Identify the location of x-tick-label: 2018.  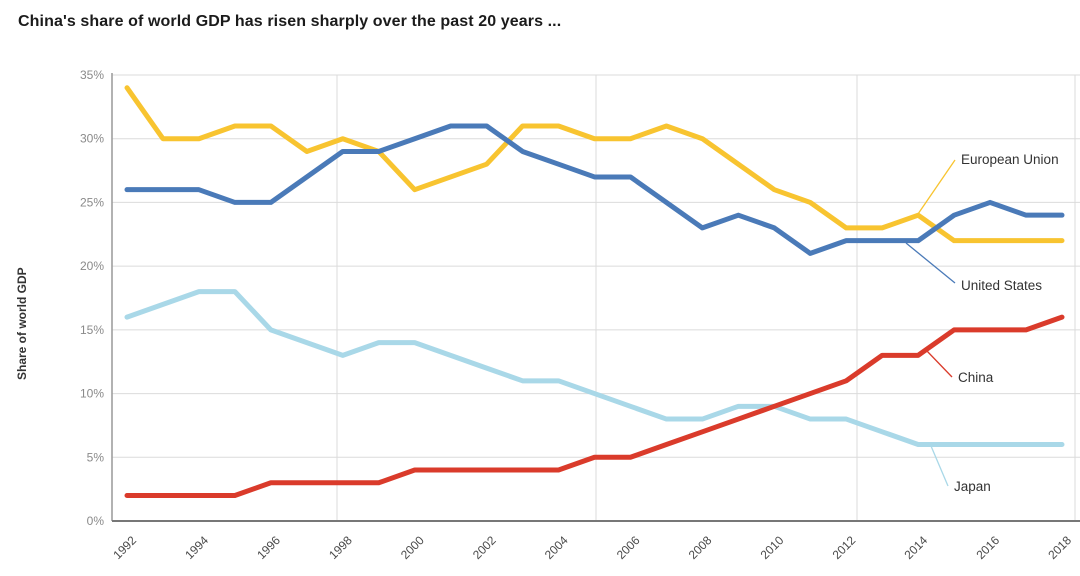
(1059, 547).